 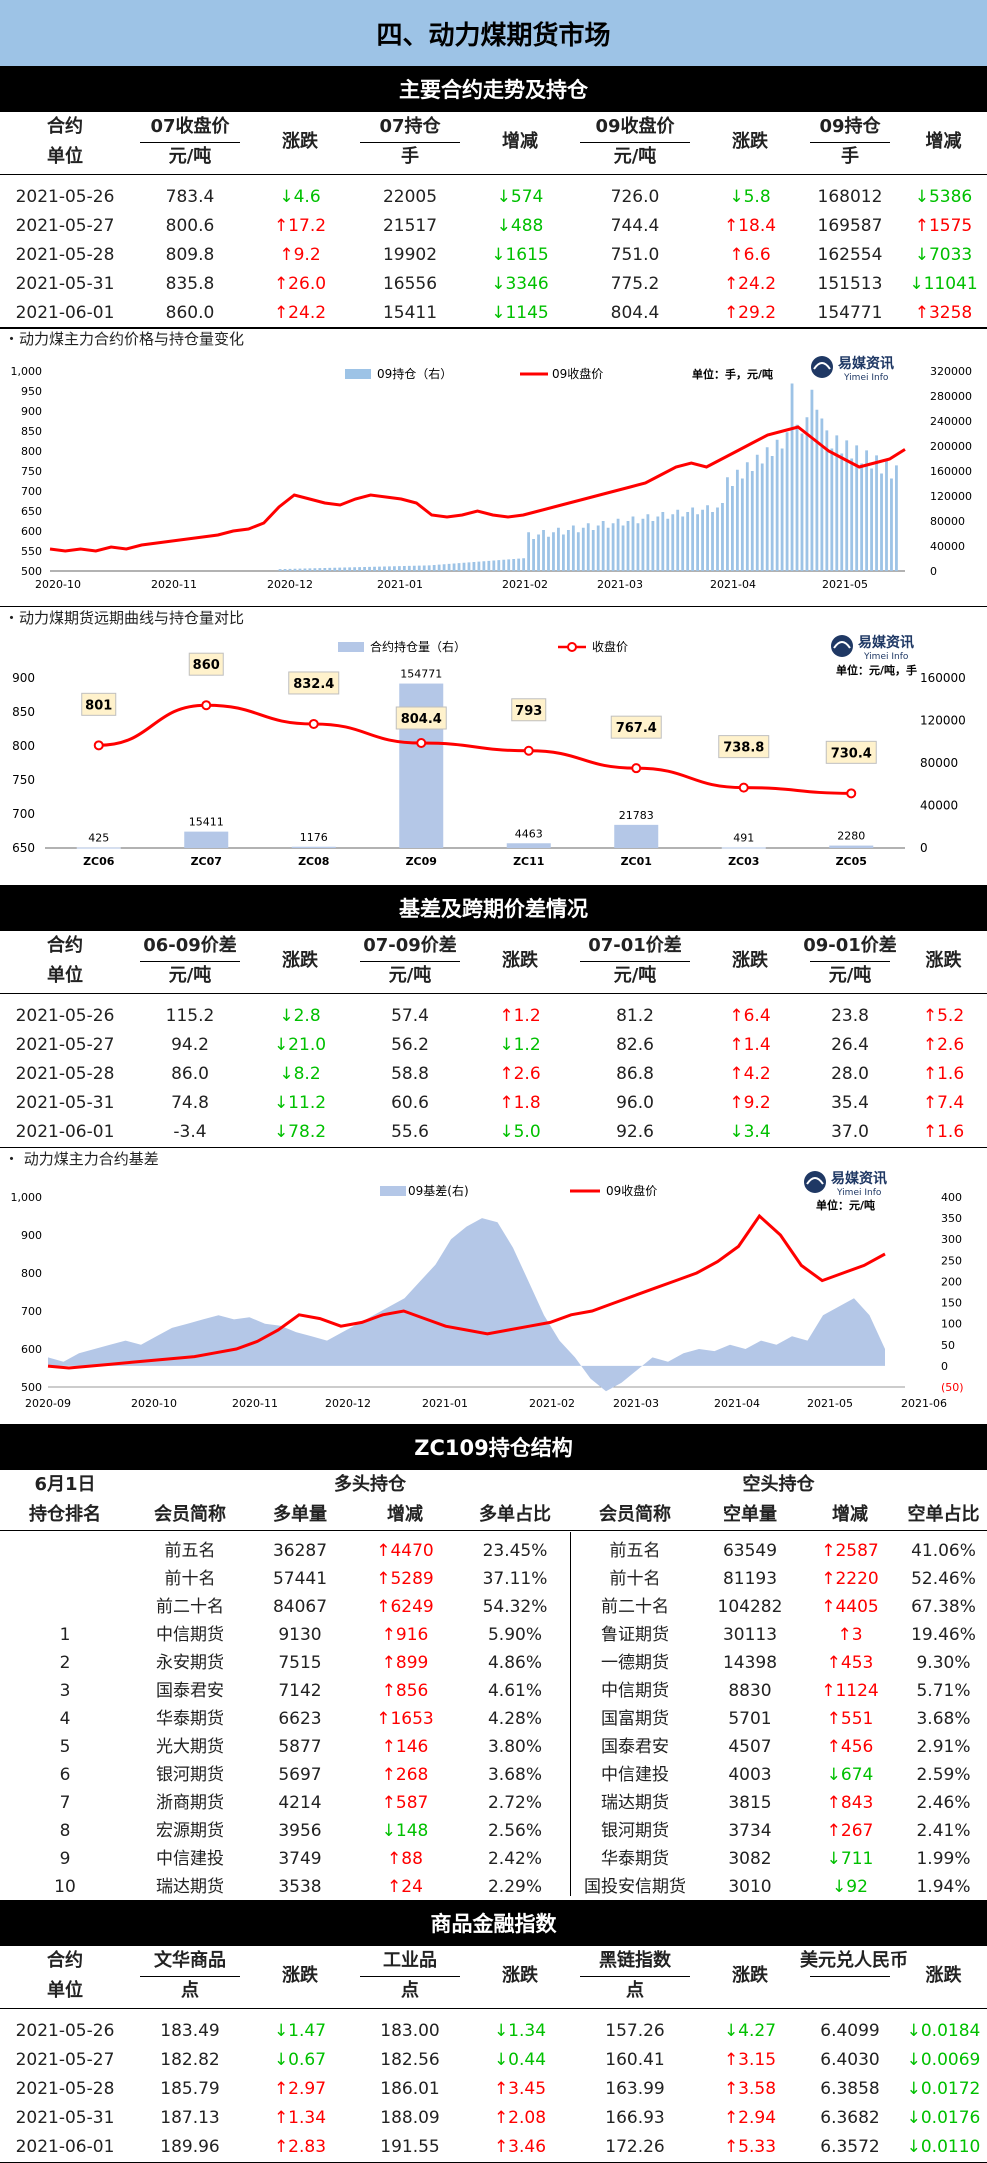 What do you see at coordinates (951, 446) in the screenshot?
I see `y2-tick-label: 200000` at bounding box center [951, 446].